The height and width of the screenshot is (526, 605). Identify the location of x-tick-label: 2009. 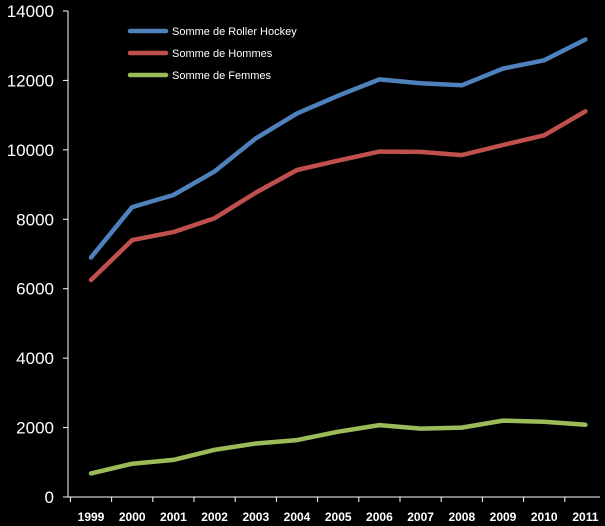
(503, 517).